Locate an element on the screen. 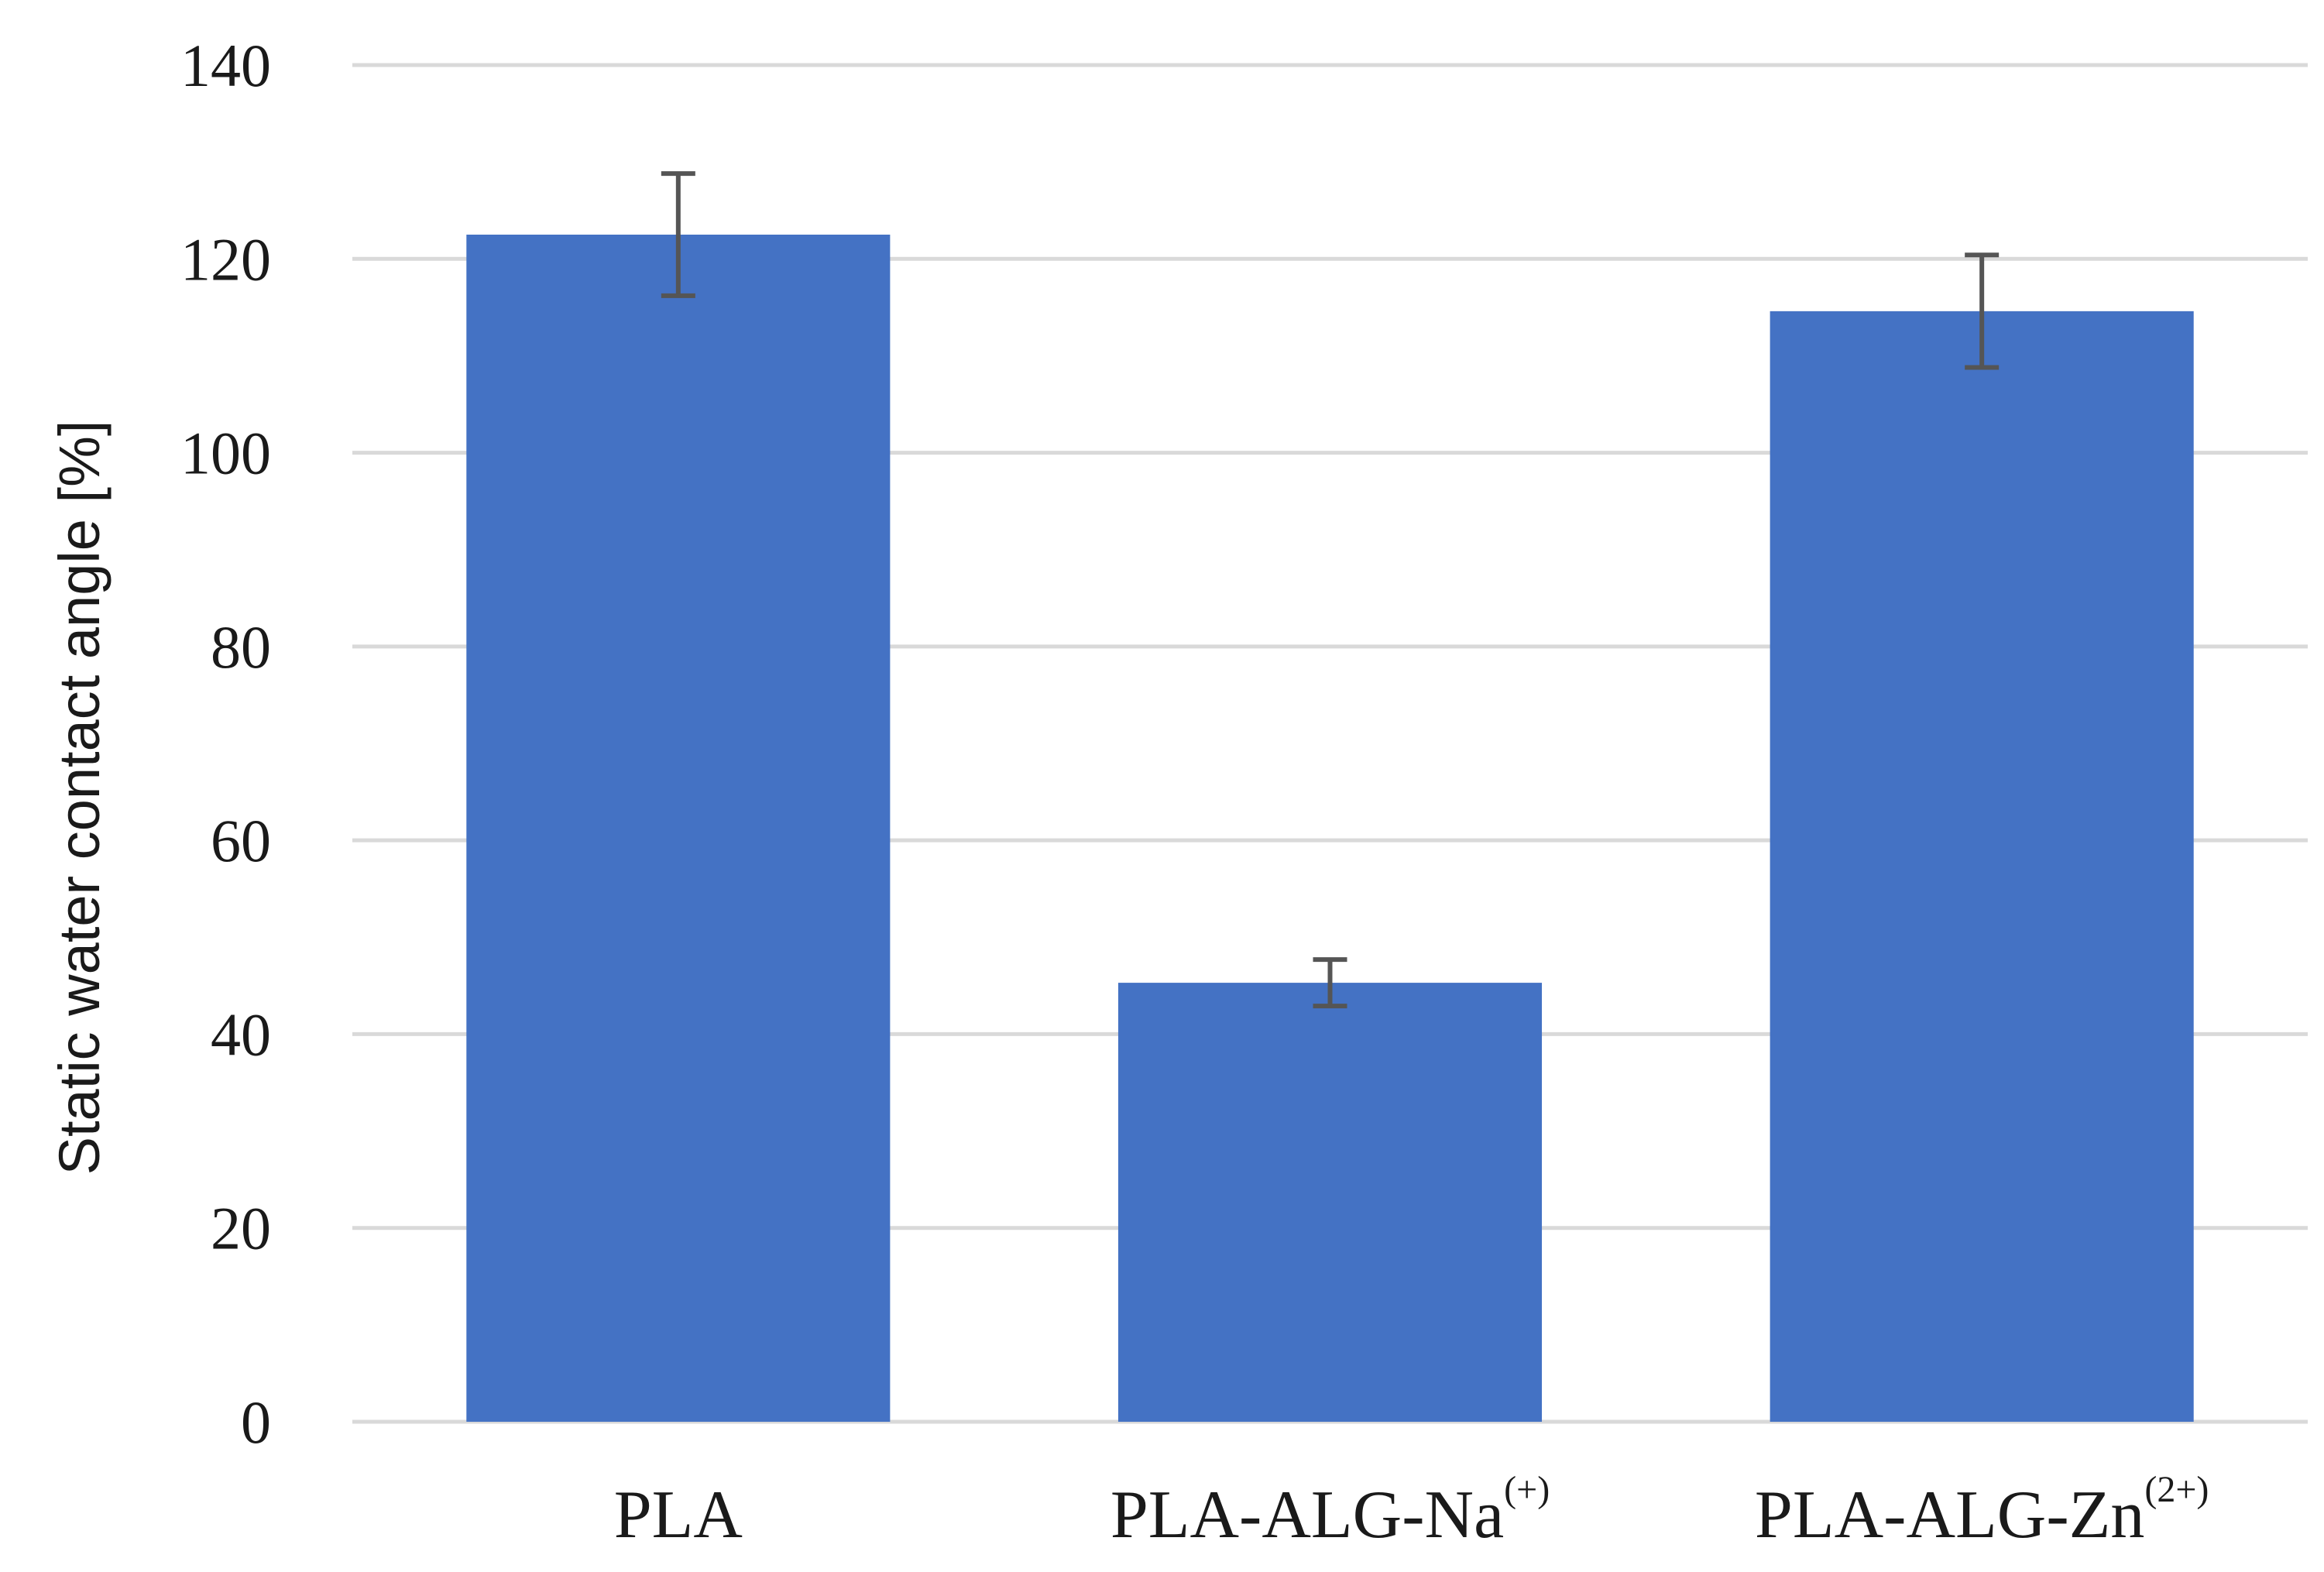 The height and width of the screenshot is (1572, 2324). x-category-label: PLA-ALG-Na(+) is located at coordinates (1330, 1511).